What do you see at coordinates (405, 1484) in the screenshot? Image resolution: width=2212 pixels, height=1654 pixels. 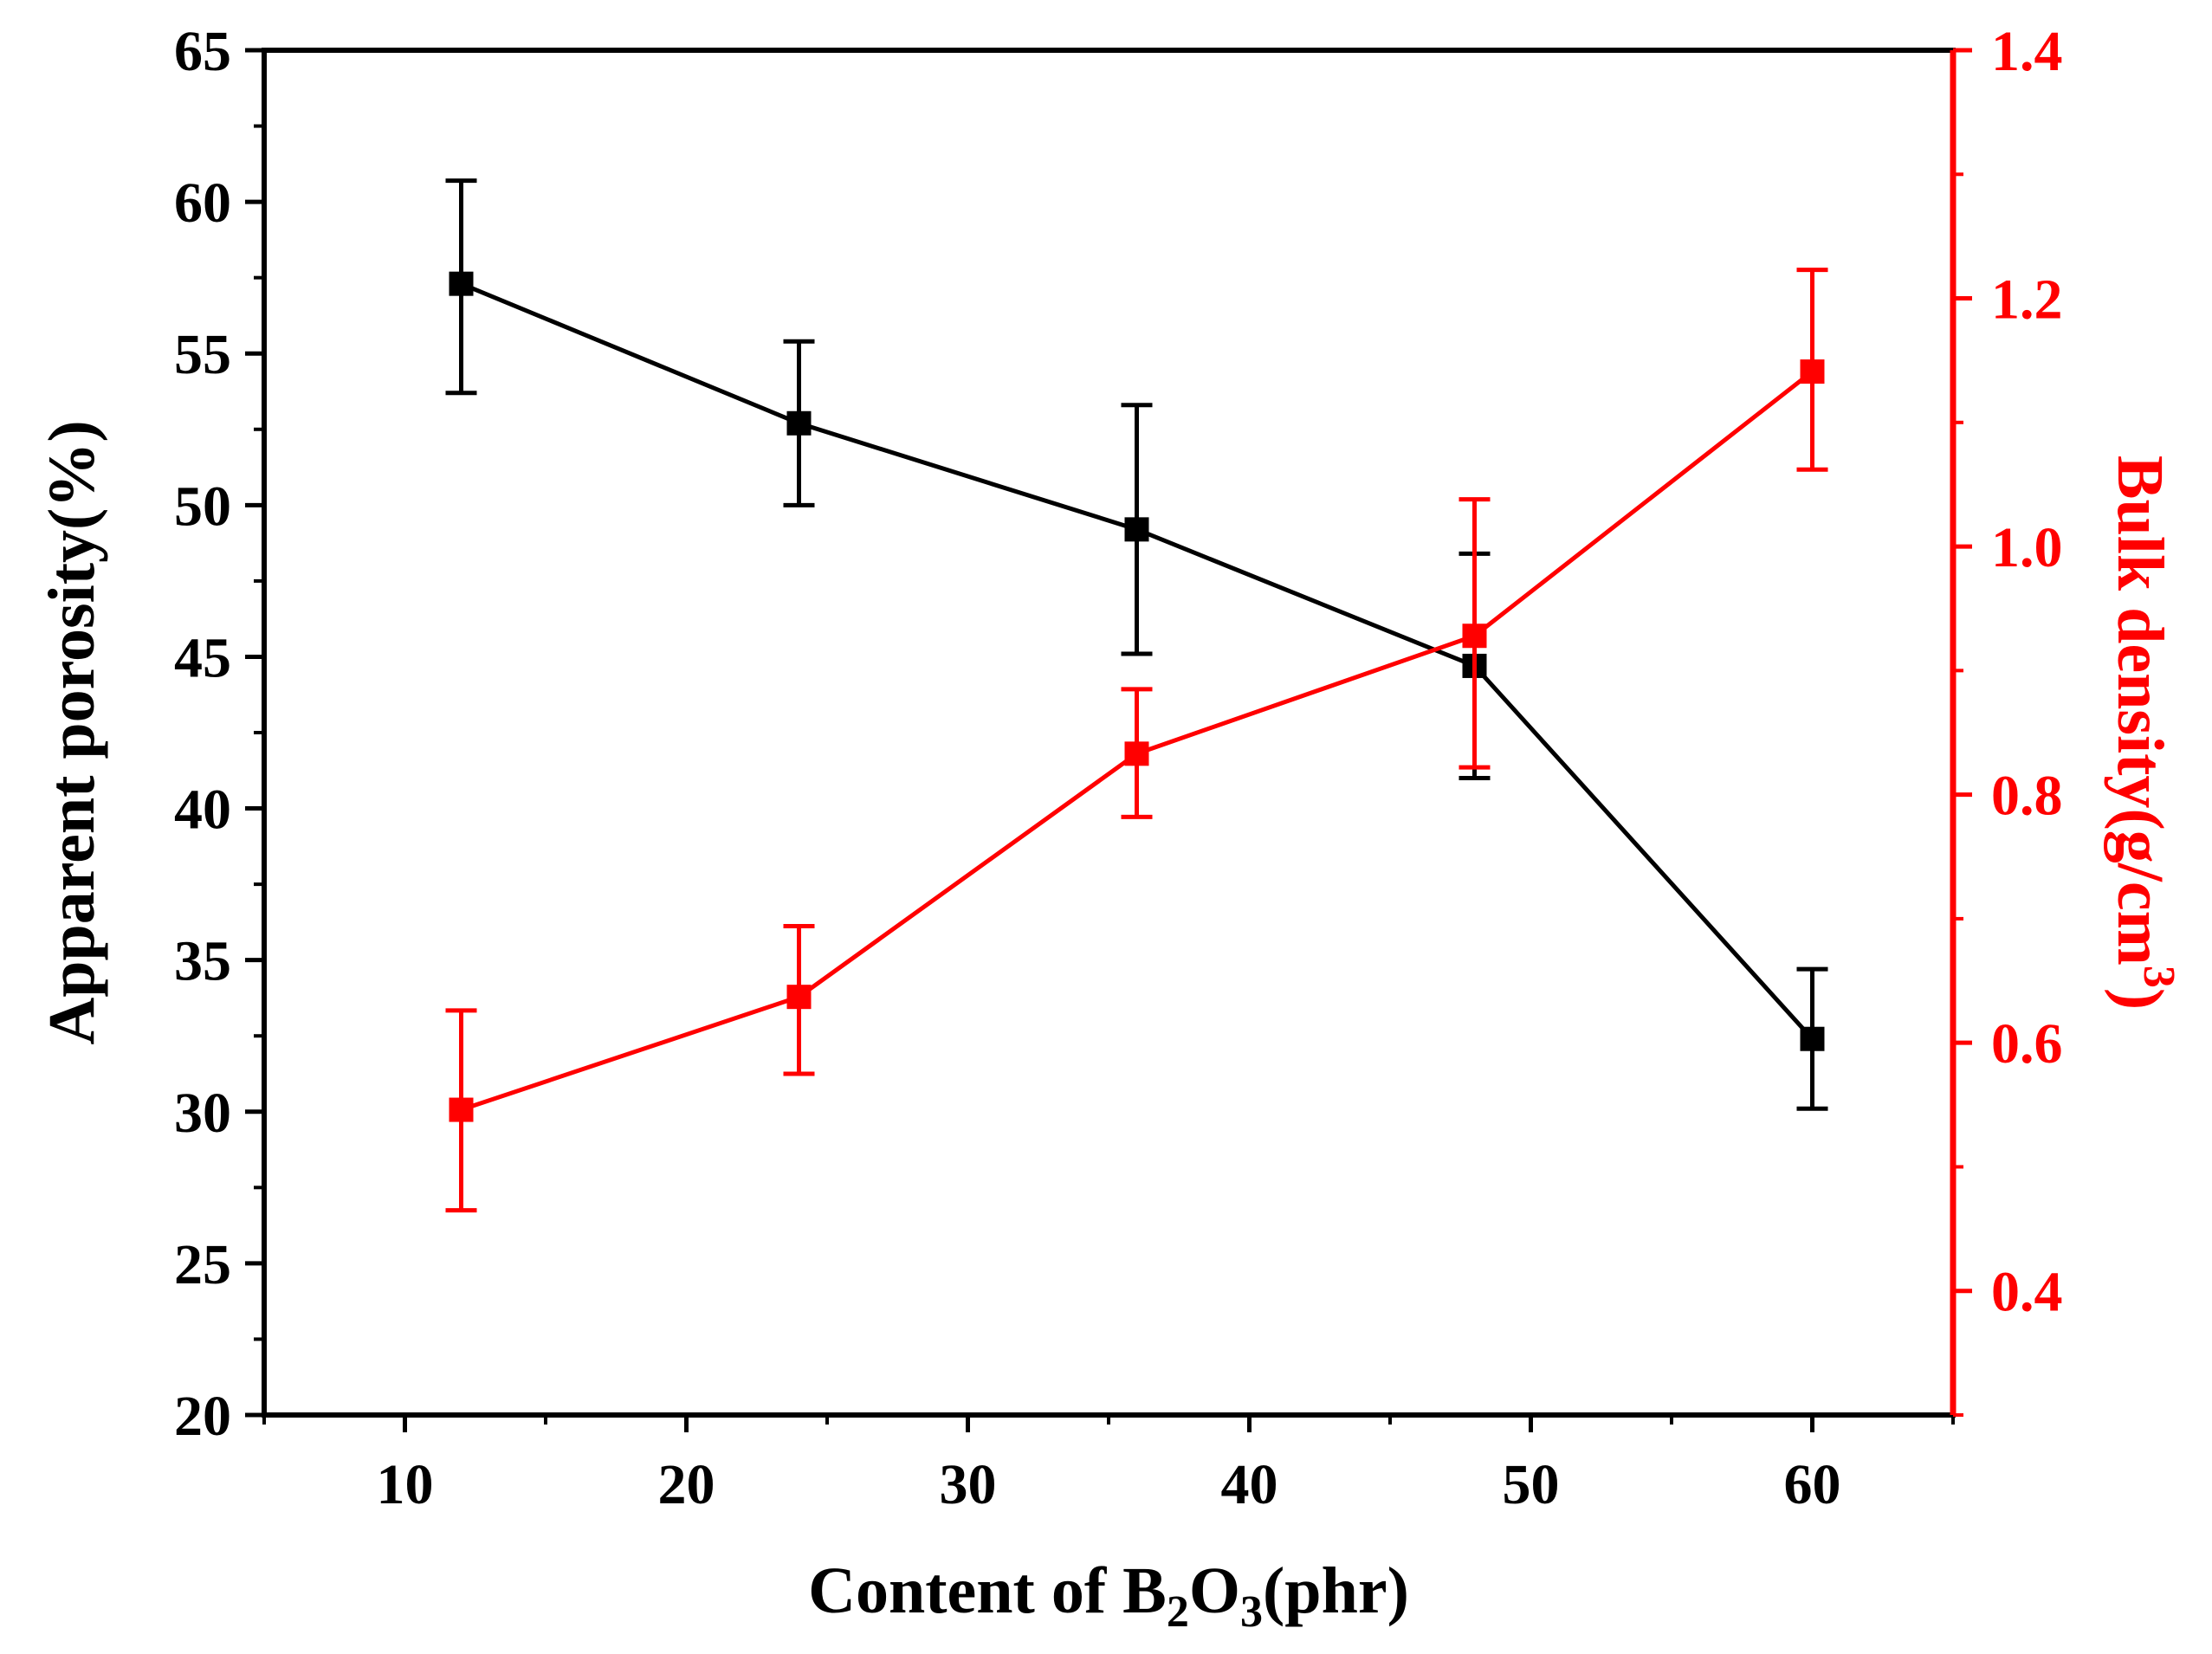 I see `x-tick-label: 10` at bounding box center [405, 1484].